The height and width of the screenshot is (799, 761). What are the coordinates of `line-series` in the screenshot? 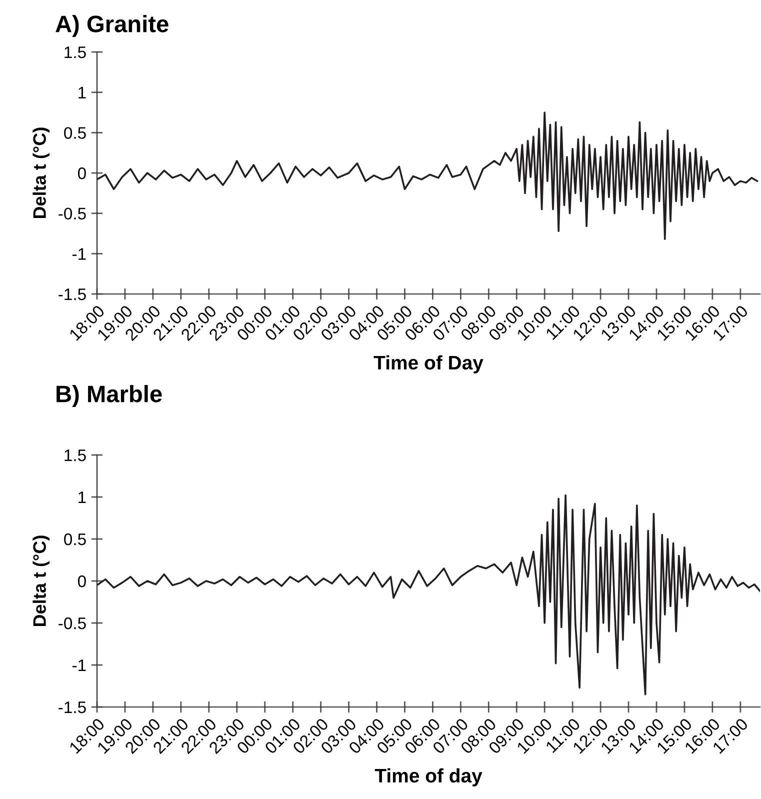 It's located at (427, 176).